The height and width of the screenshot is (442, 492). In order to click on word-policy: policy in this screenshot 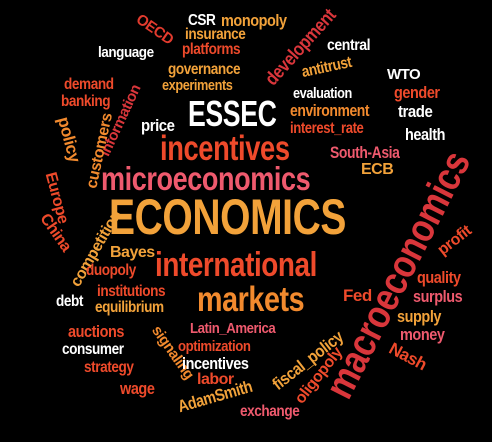, I will do `click(69, 139)`.